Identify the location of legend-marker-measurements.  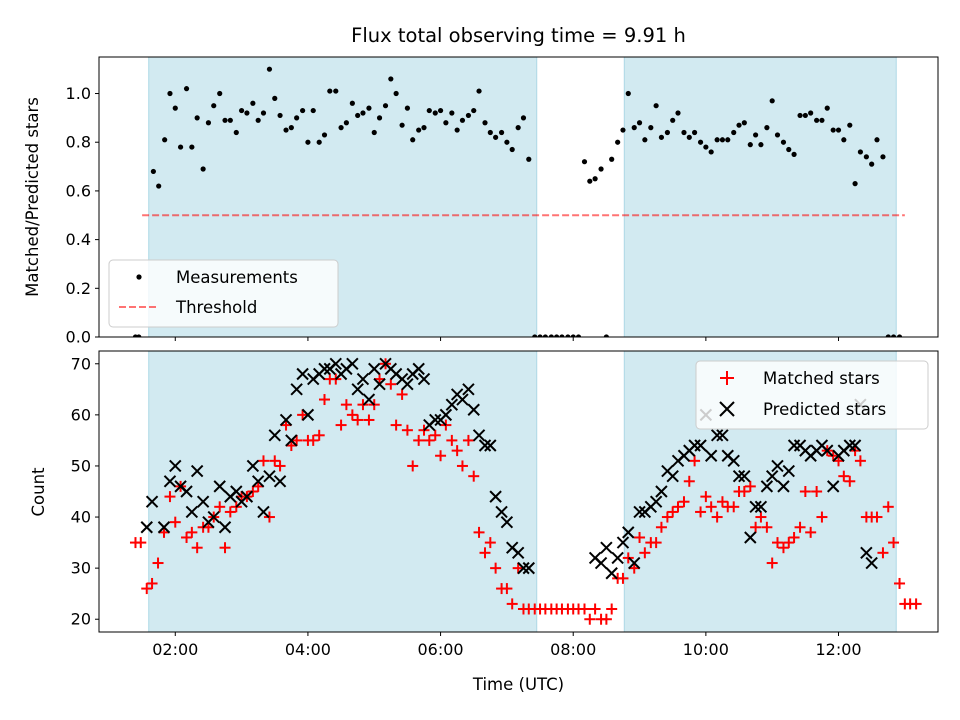
(139, 277).